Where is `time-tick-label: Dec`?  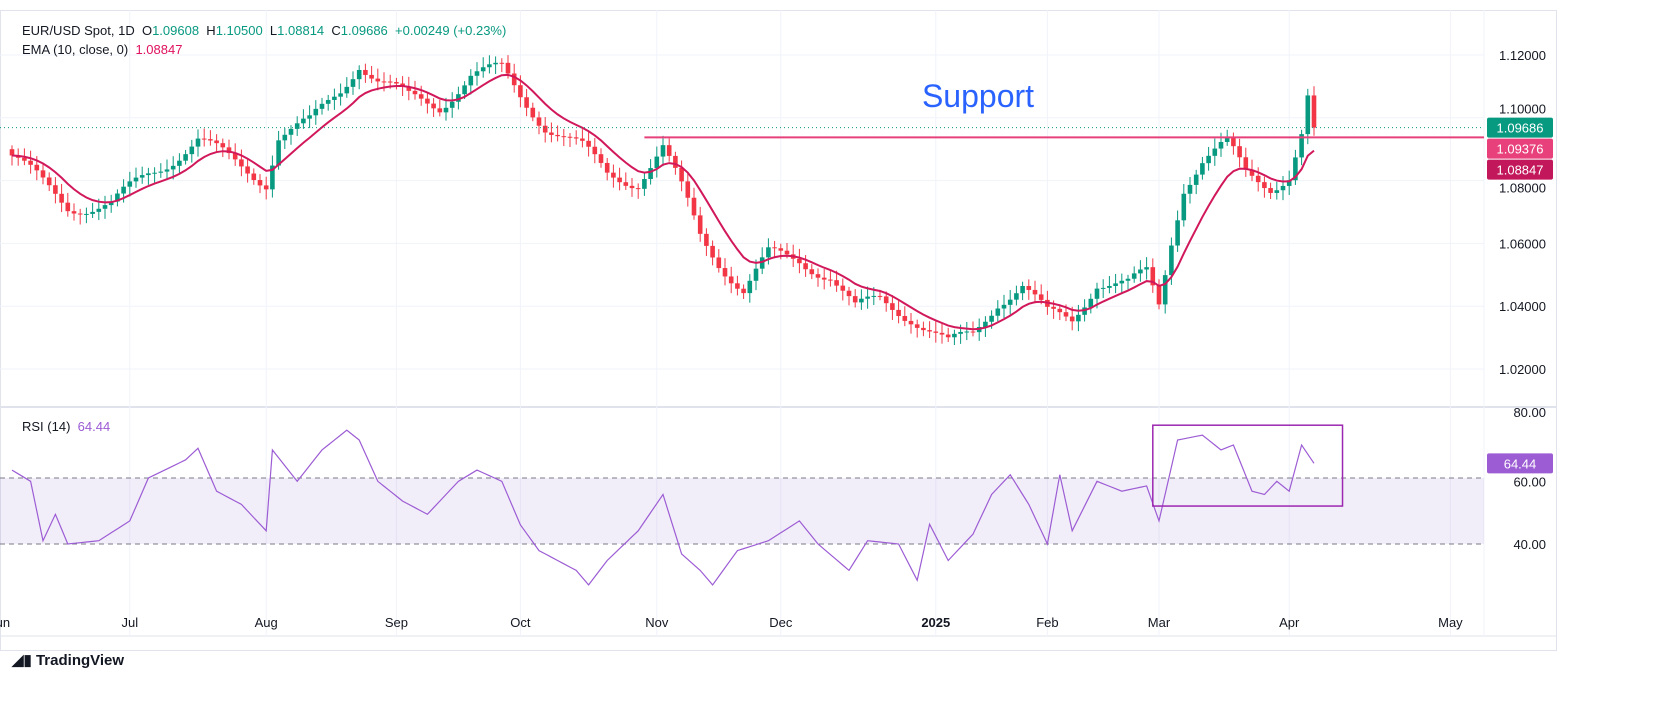
time-tick-label: Dec is located at coordinates (781, 622).